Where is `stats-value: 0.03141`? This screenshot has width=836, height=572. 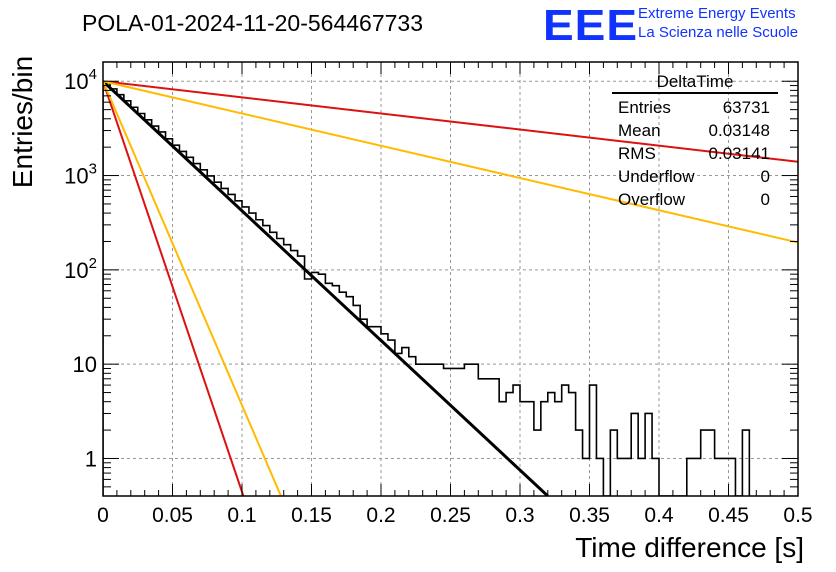
stats-value: 0.03141 is located at coordinates (739, 153).